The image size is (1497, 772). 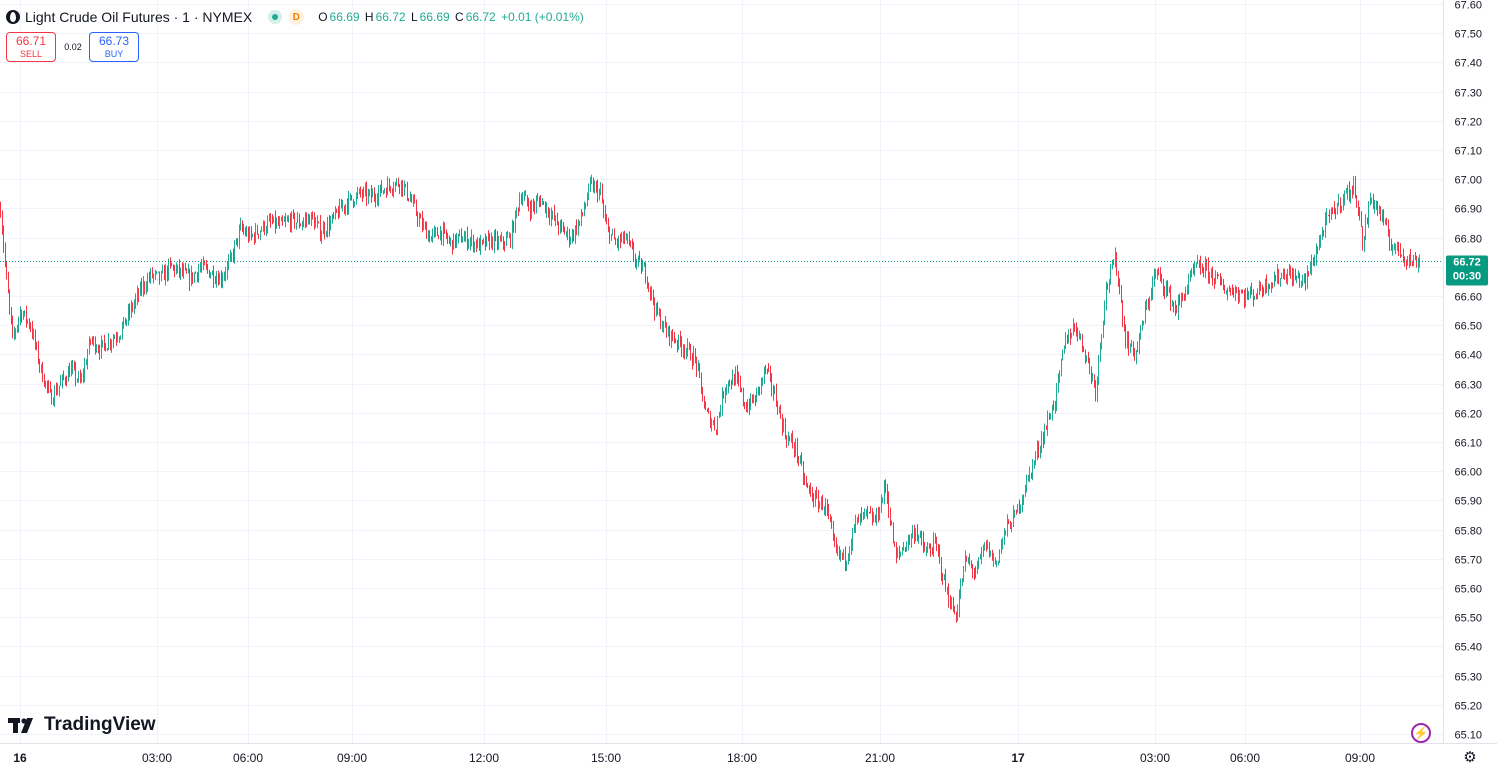 I want to click on gear-icon: ⚙, so click(x=1470, y=757).